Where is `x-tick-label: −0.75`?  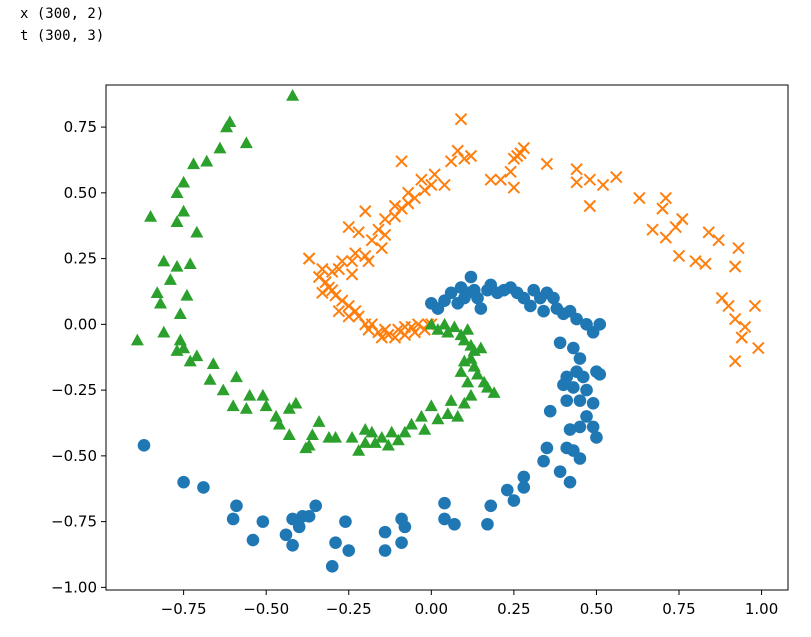 x-tick-label: −0.75 is located at coordinates (184, 609).